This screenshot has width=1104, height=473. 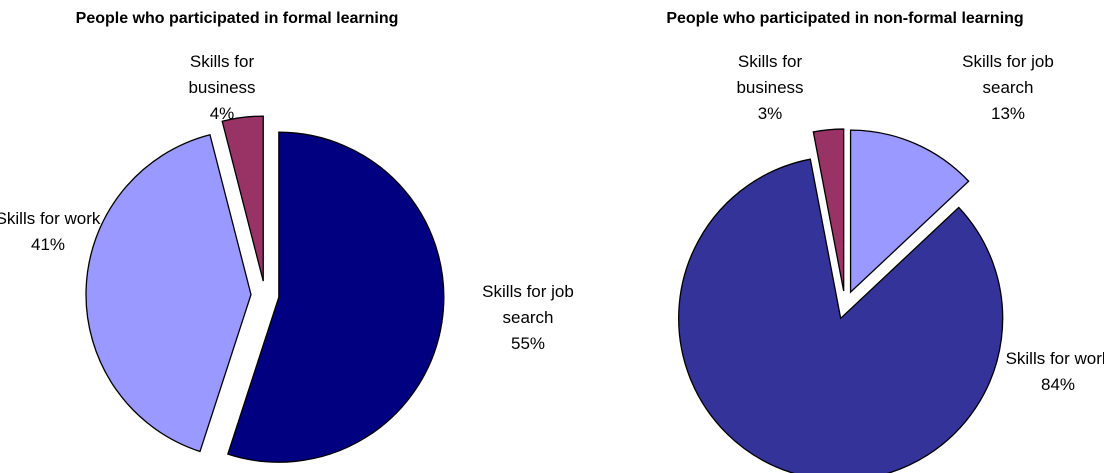 What do you see at coordinates (48, 244) in the screenshot?
I see `value-label: 41%` at bounding box center [48, 244].